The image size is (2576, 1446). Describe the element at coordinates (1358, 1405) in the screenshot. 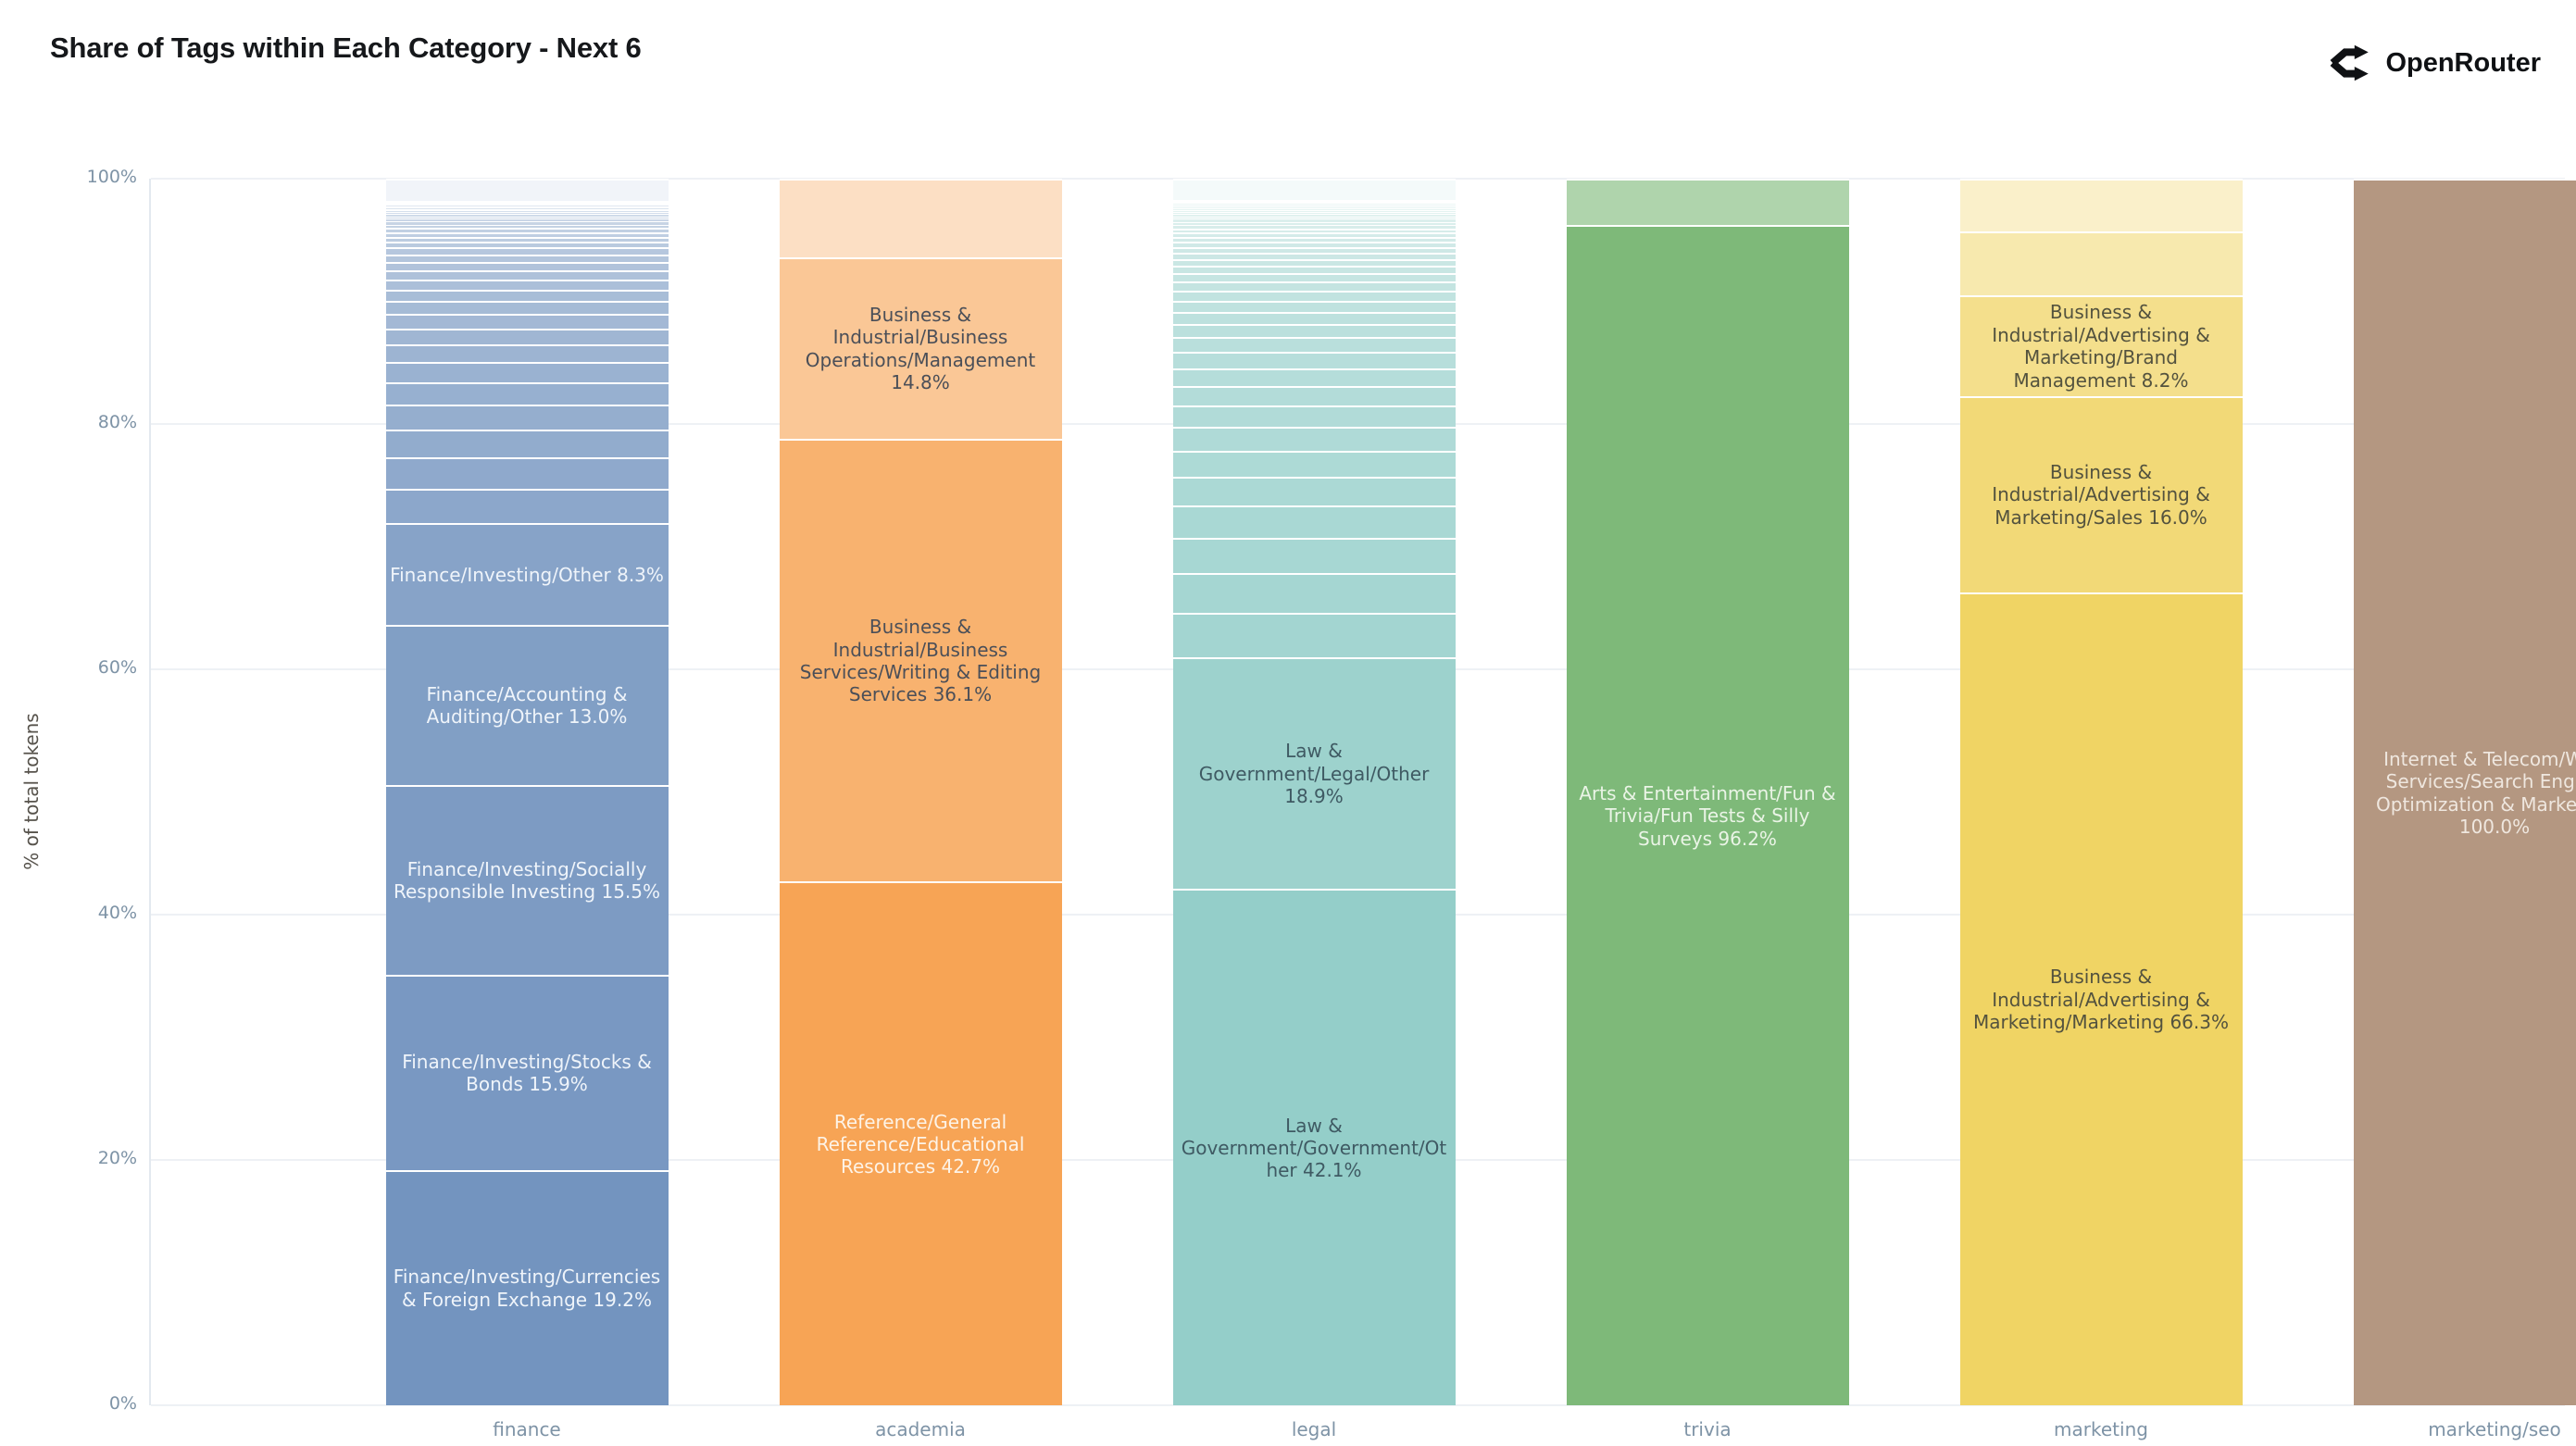

I see `gridline` at that location.